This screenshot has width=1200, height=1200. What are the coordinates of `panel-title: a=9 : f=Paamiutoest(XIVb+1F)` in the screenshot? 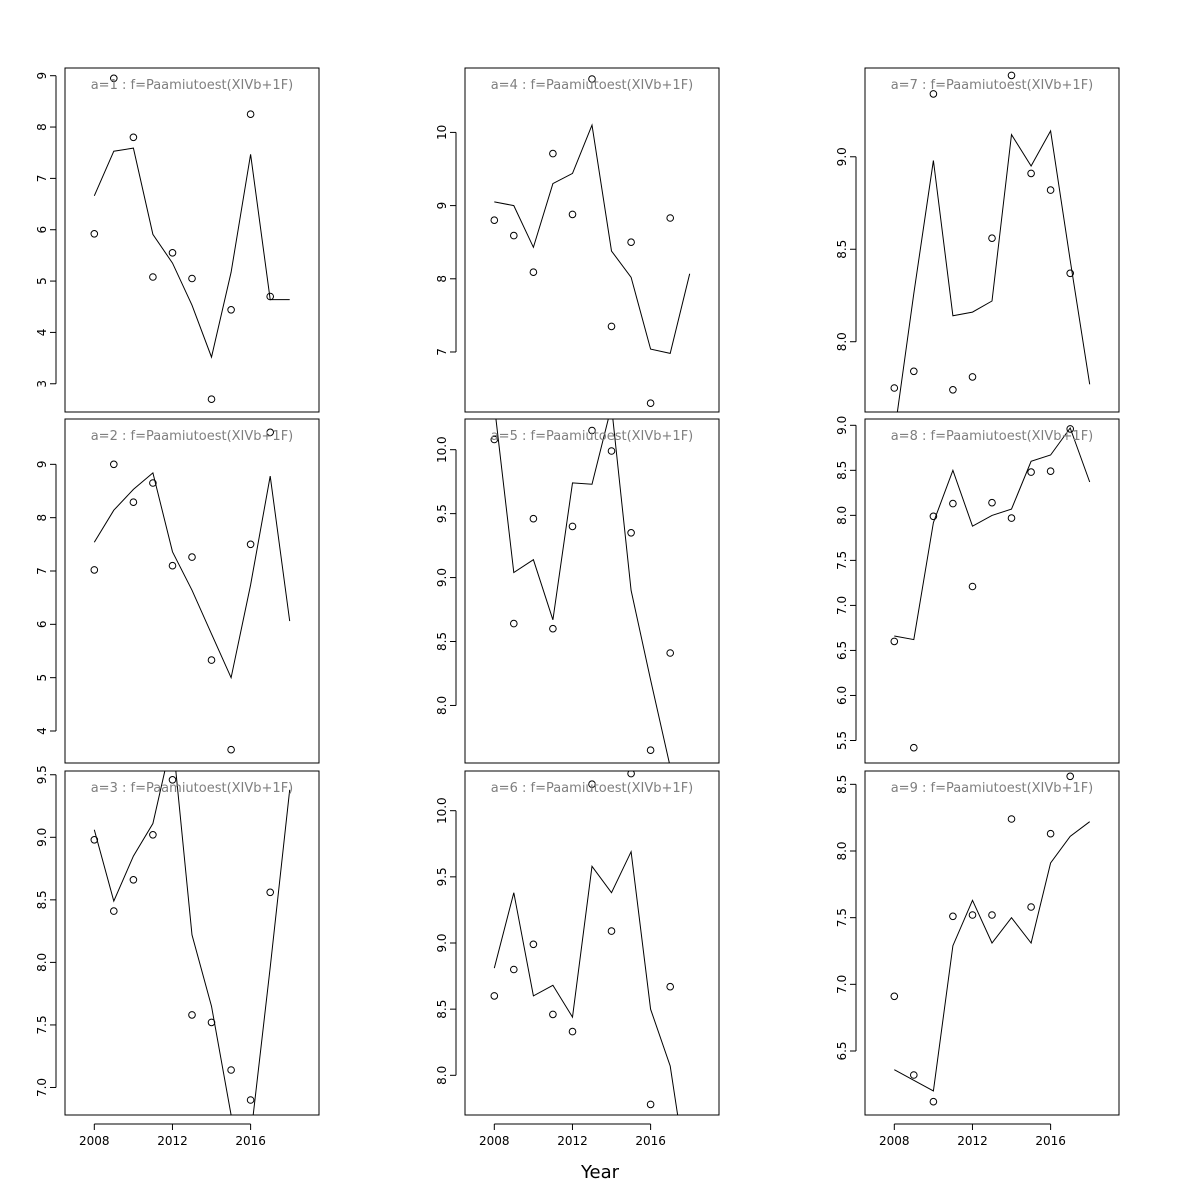 It's located at (992, 788).